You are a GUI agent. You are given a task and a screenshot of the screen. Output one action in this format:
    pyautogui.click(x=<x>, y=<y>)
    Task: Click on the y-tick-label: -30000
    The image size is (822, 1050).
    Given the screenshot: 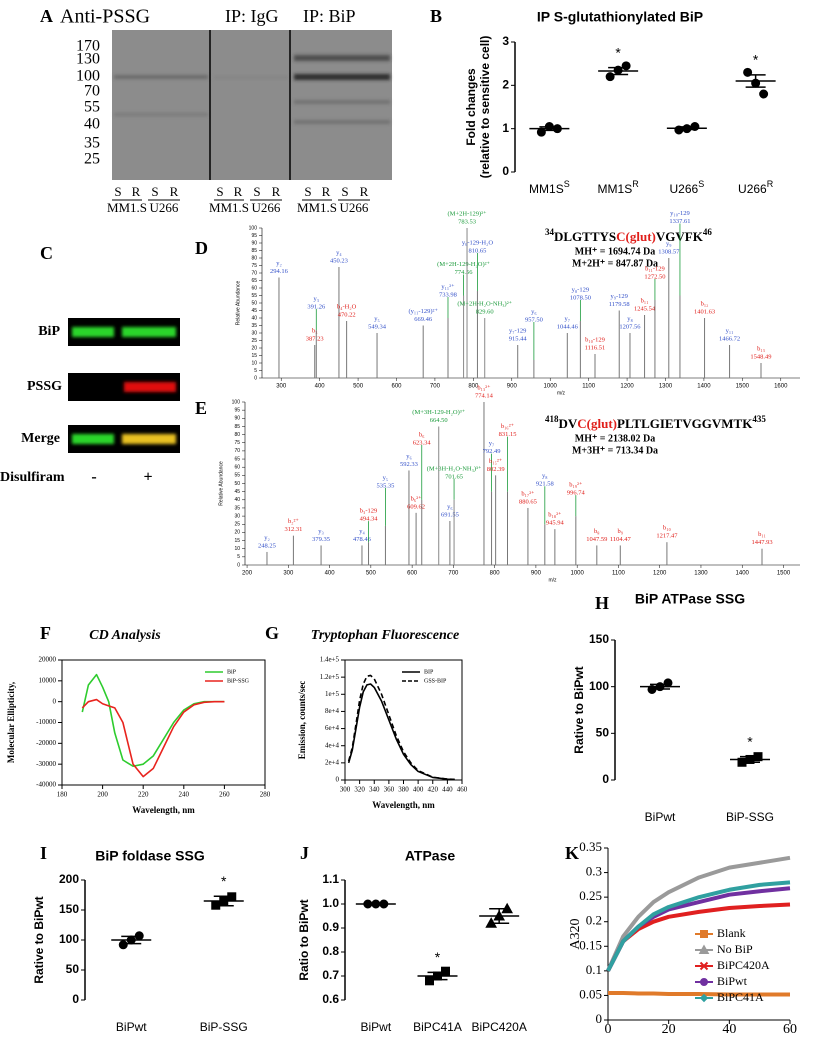 What is the action you would take?
    pyautogui.click(x=46, y=764)
    